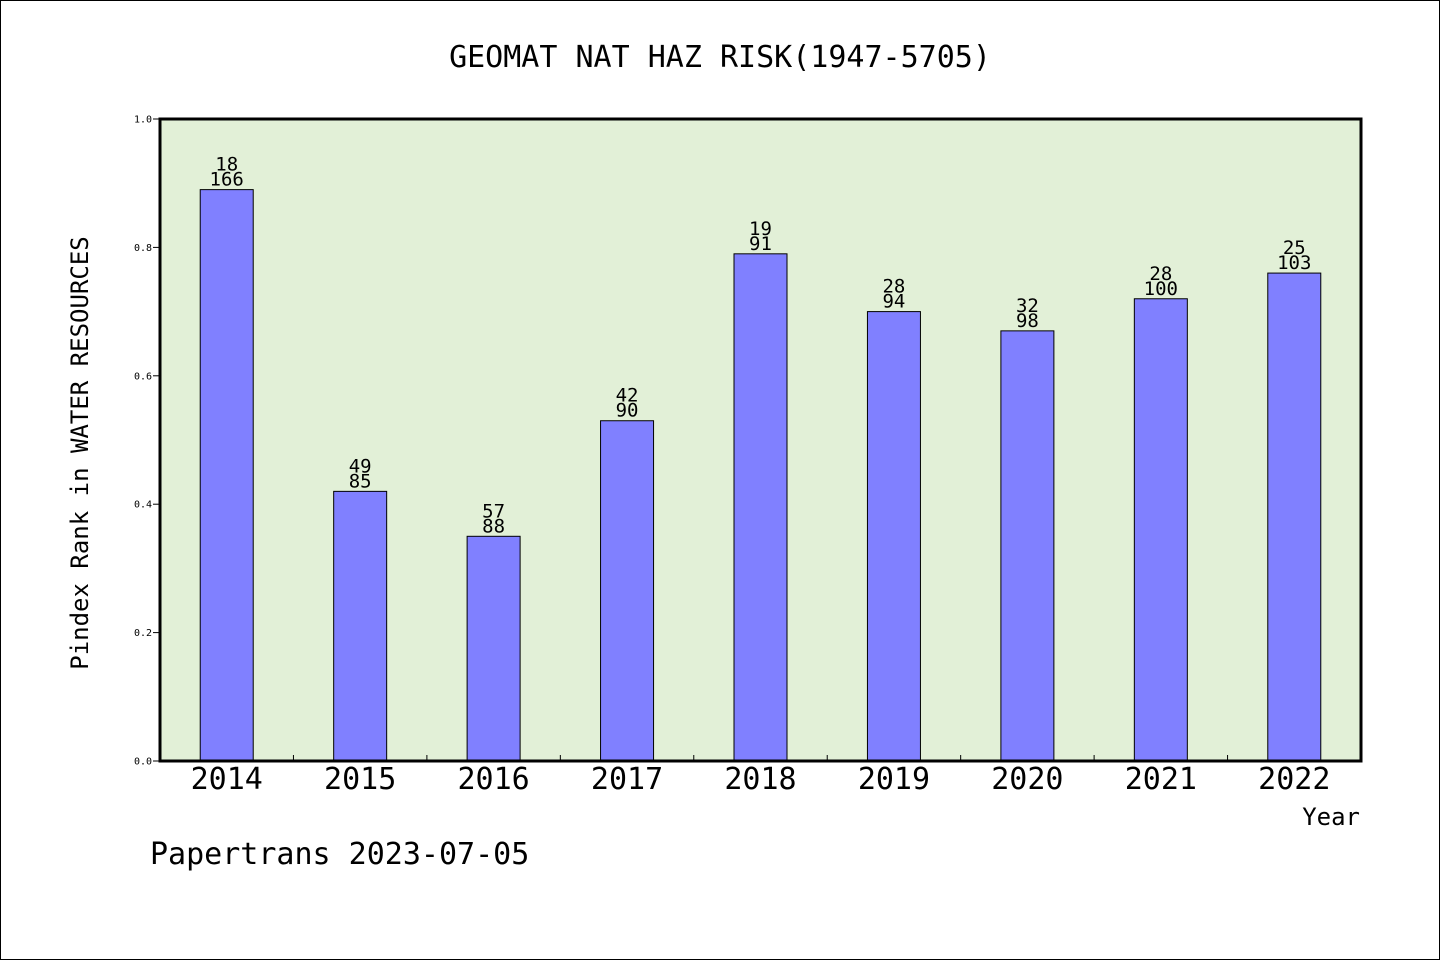 The image size is (1440, 960). What do you see at coordinates (760, 229) in the screenshot?
I see `bar-label-top: 19` at bounding box center [760, 229].